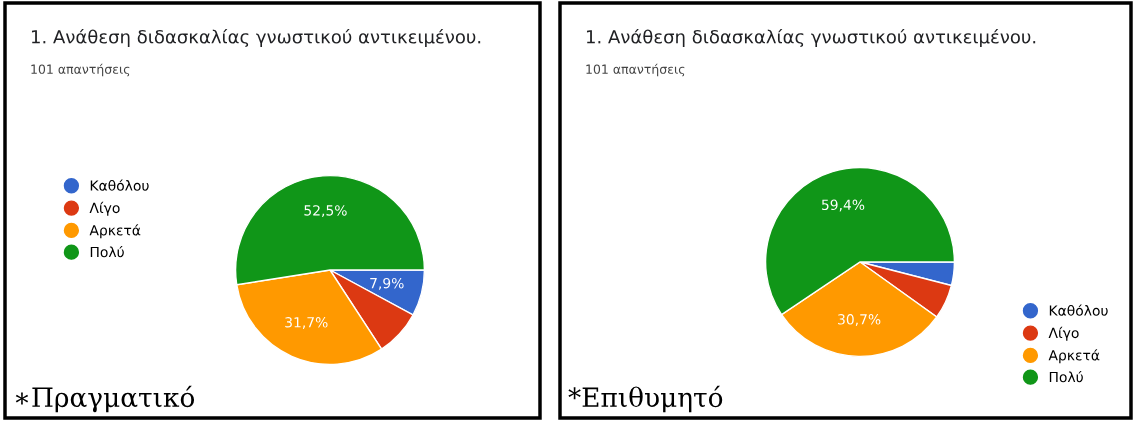  I want to click on text: ∗Πραγματικό, so click(105, 399).